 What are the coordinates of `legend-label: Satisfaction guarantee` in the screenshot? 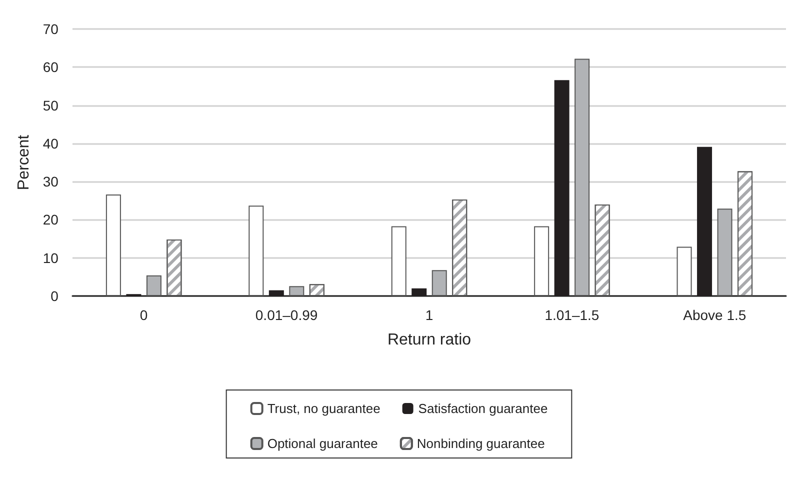 It's located at (483, 408).